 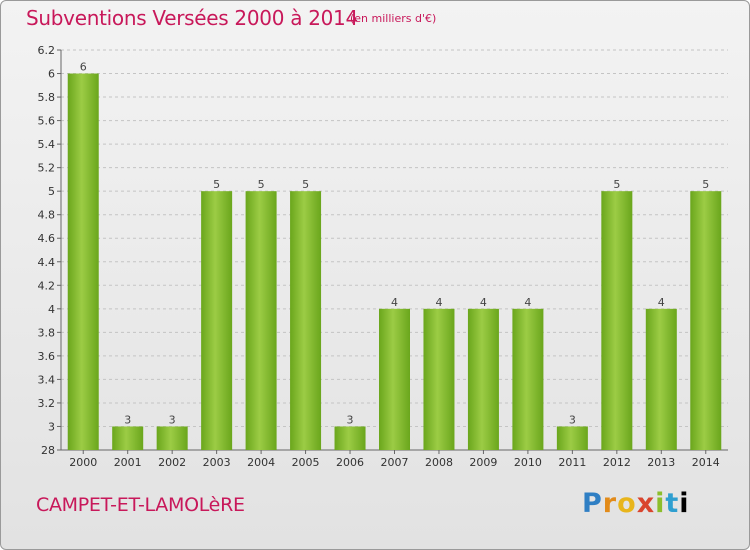 I want to click on y-tick-label: 6, so click(x=51, y=74).